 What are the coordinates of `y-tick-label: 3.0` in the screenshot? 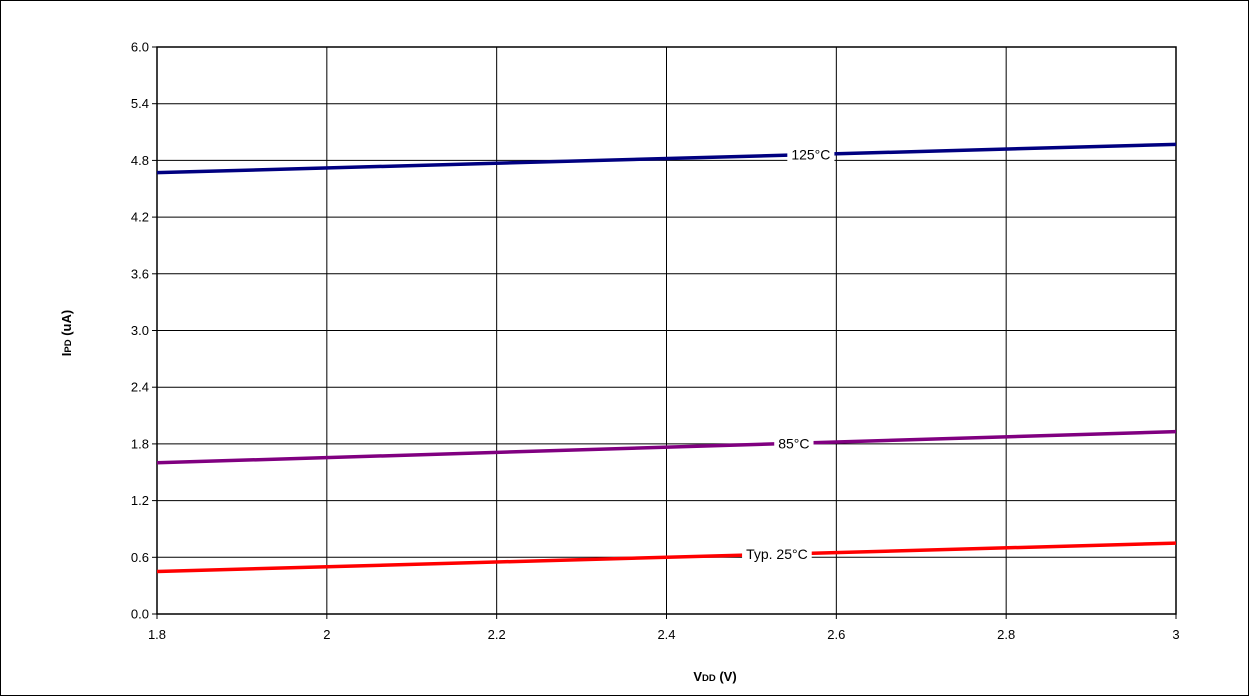 It's located at (140, 330).